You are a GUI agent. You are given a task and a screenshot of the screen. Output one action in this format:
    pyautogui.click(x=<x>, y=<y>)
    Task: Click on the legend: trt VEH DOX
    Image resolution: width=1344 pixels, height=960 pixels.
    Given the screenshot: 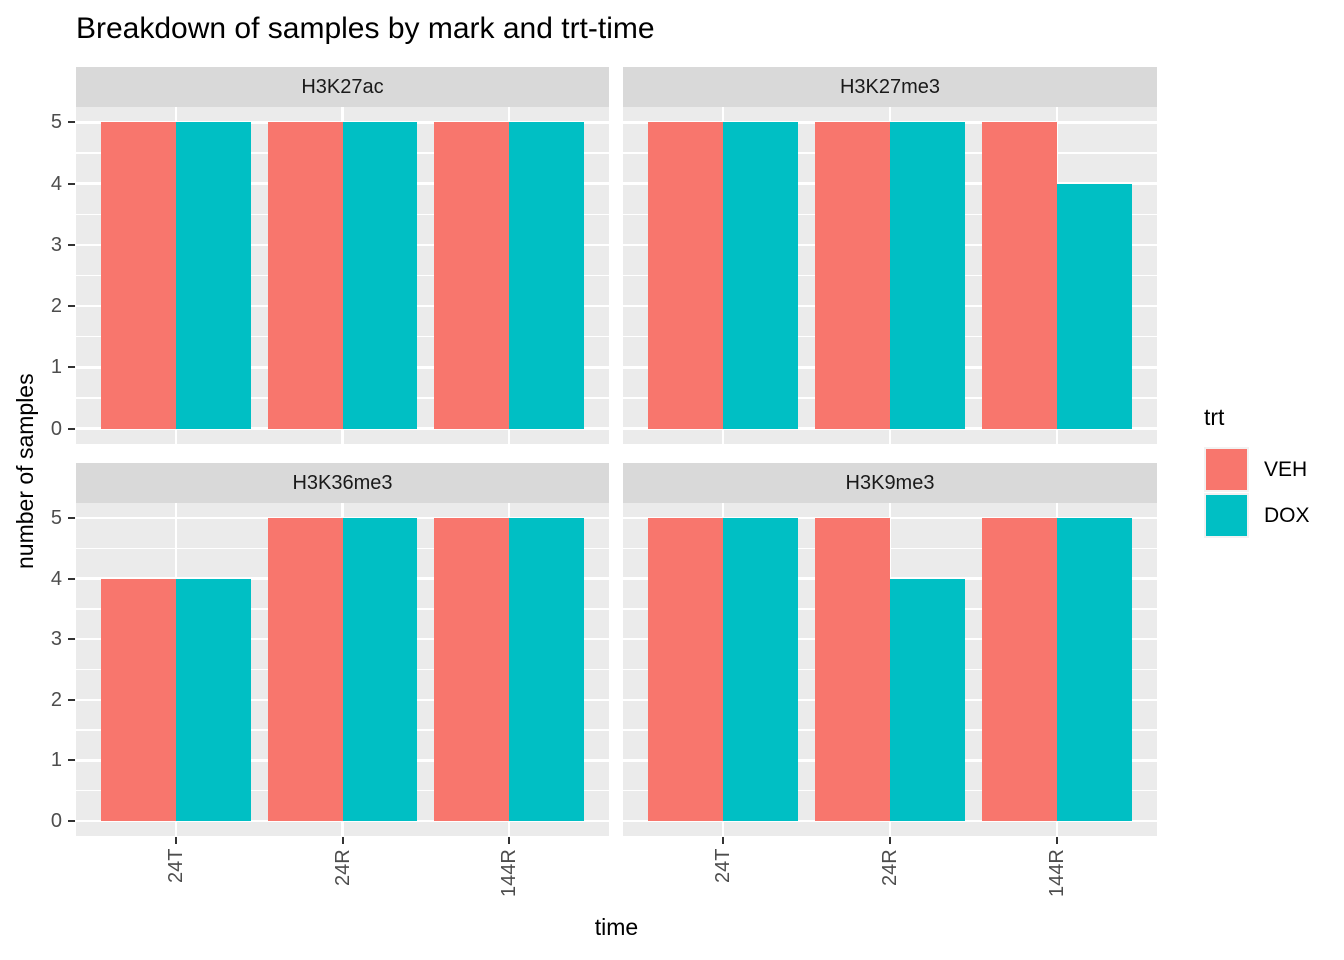 What is the action you would take?
    pyautogui.click(x=1257, y=471)
    